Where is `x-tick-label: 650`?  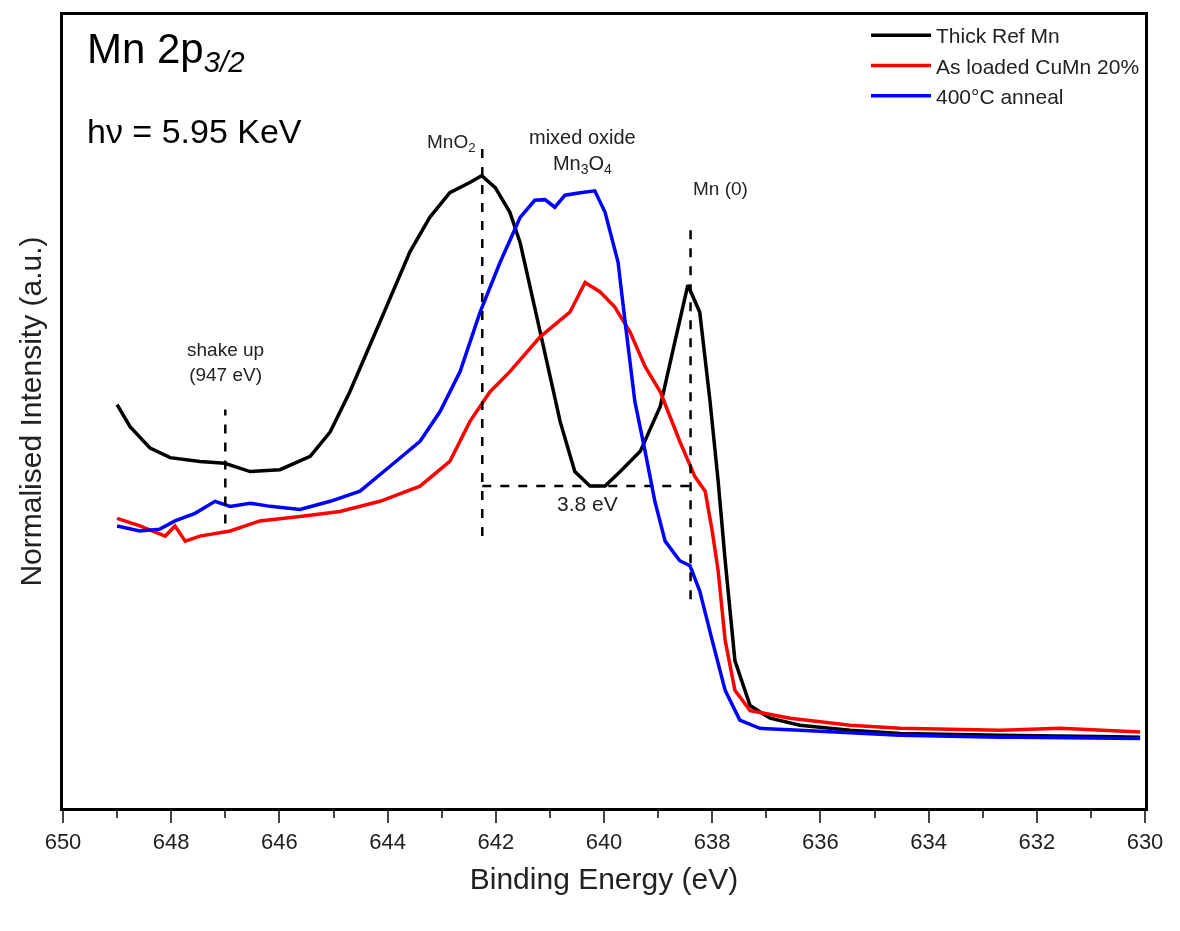 x-tick-label: 650 is located at coordinates (63, 842).